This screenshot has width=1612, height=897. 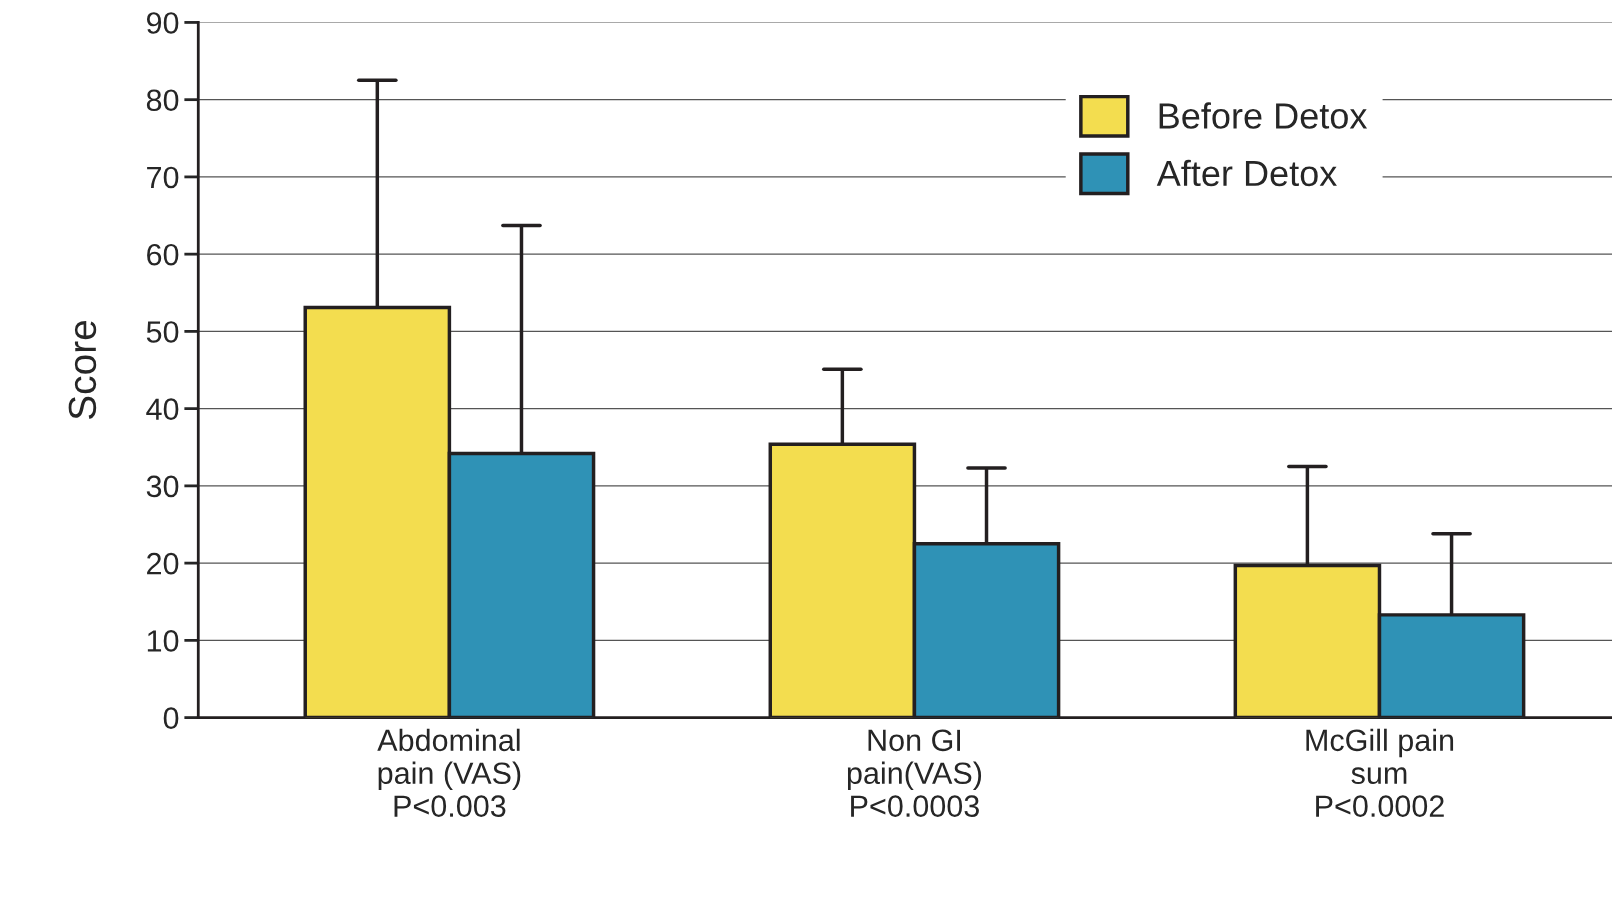 I want to click on y-tick-label: 30, so click(x=162, y=486).